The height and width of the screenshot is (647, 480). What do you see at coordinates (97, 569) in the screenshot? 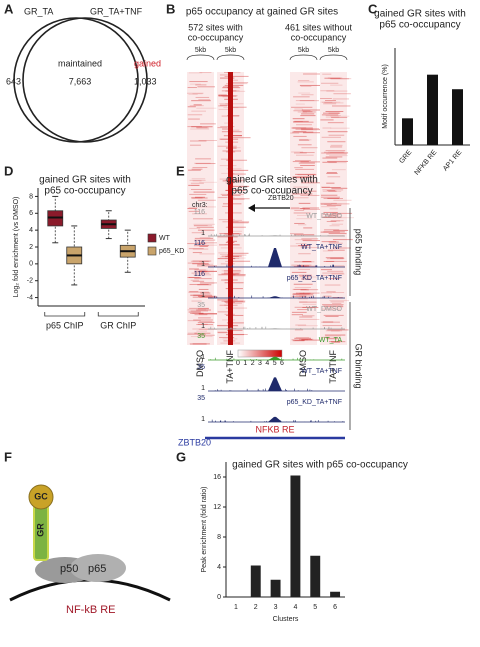
I see `p65-label: p65` at bounding box center [97, 569].